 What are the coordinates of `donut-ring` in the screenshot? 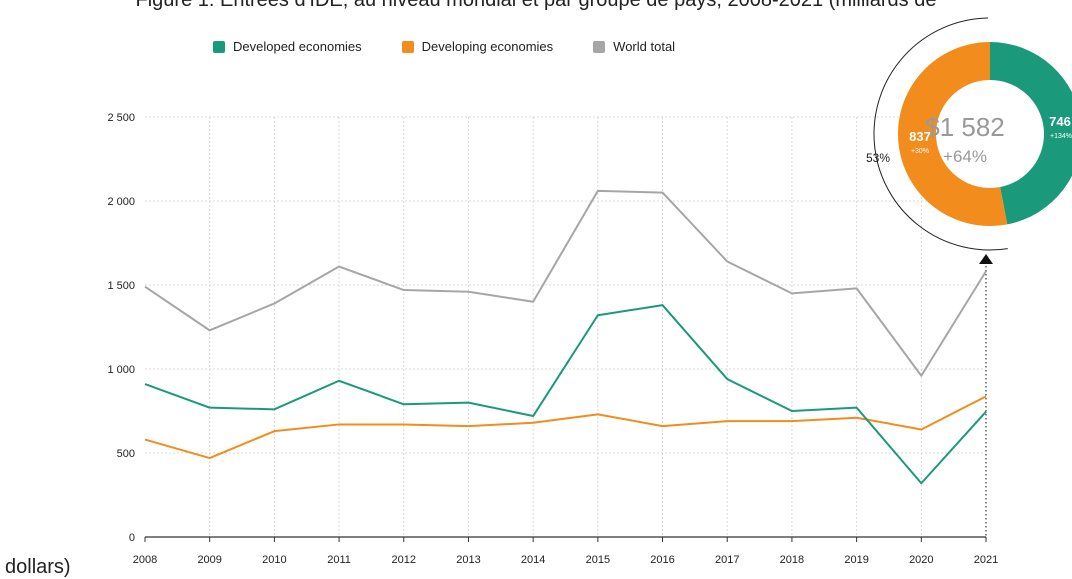 It's located at (972, 134).